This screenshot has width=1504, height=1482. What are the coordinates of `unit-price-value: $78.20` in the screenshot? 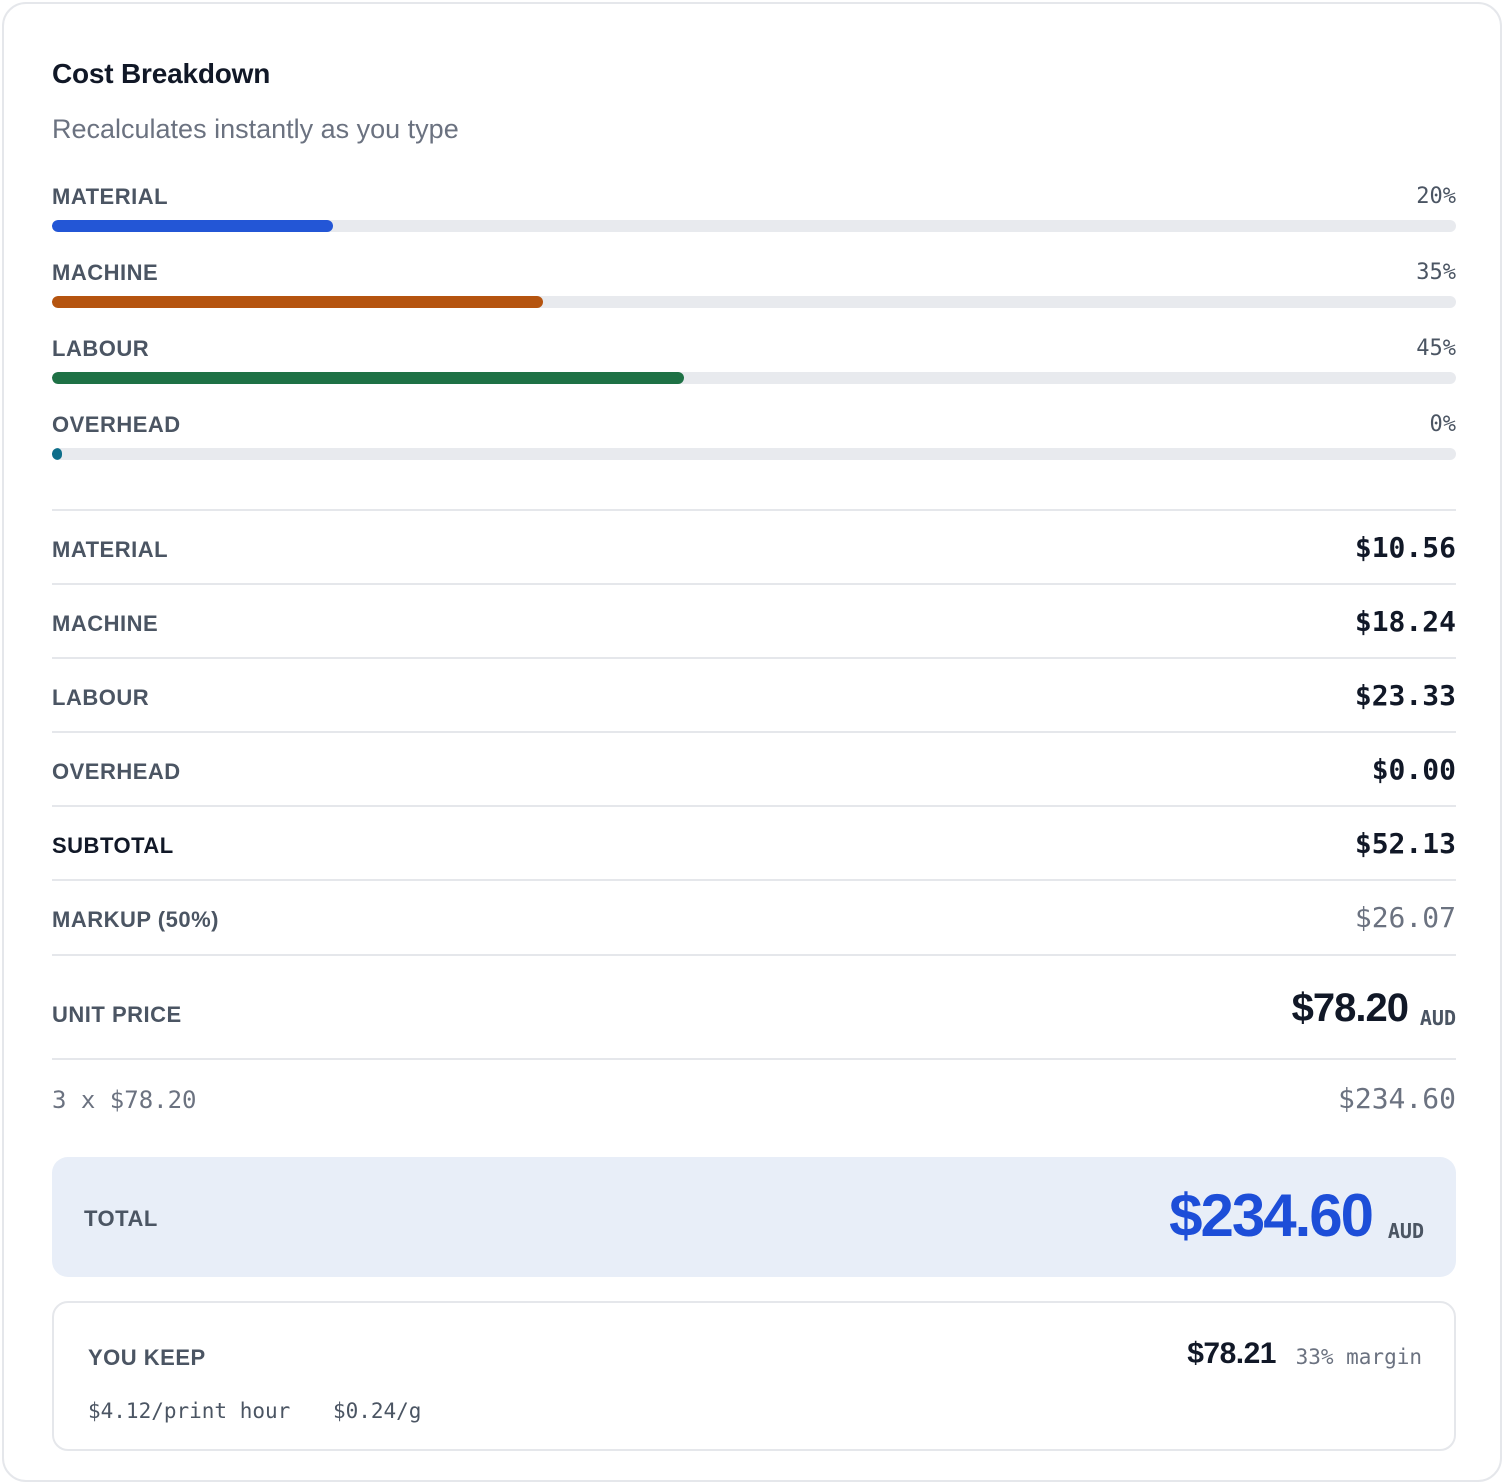 It's located at (1350, 1008).